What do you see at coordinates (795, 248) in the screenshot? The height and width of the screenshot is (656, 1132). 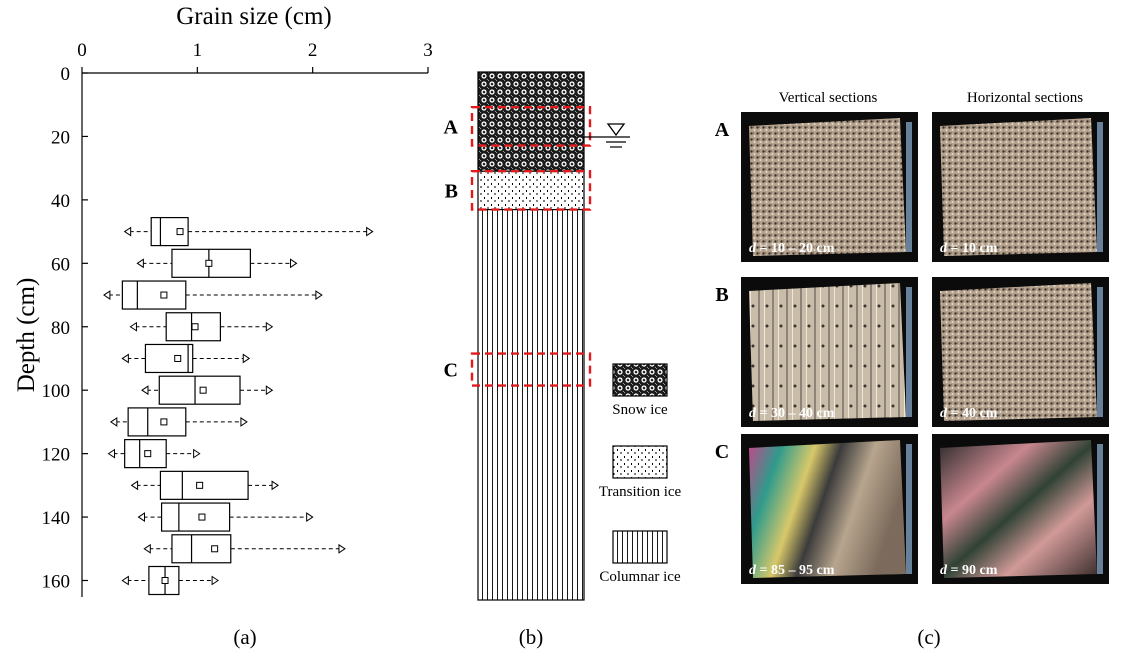 I see `depth-value: = 10 – 20 cm` at bounding box center [795, 248].